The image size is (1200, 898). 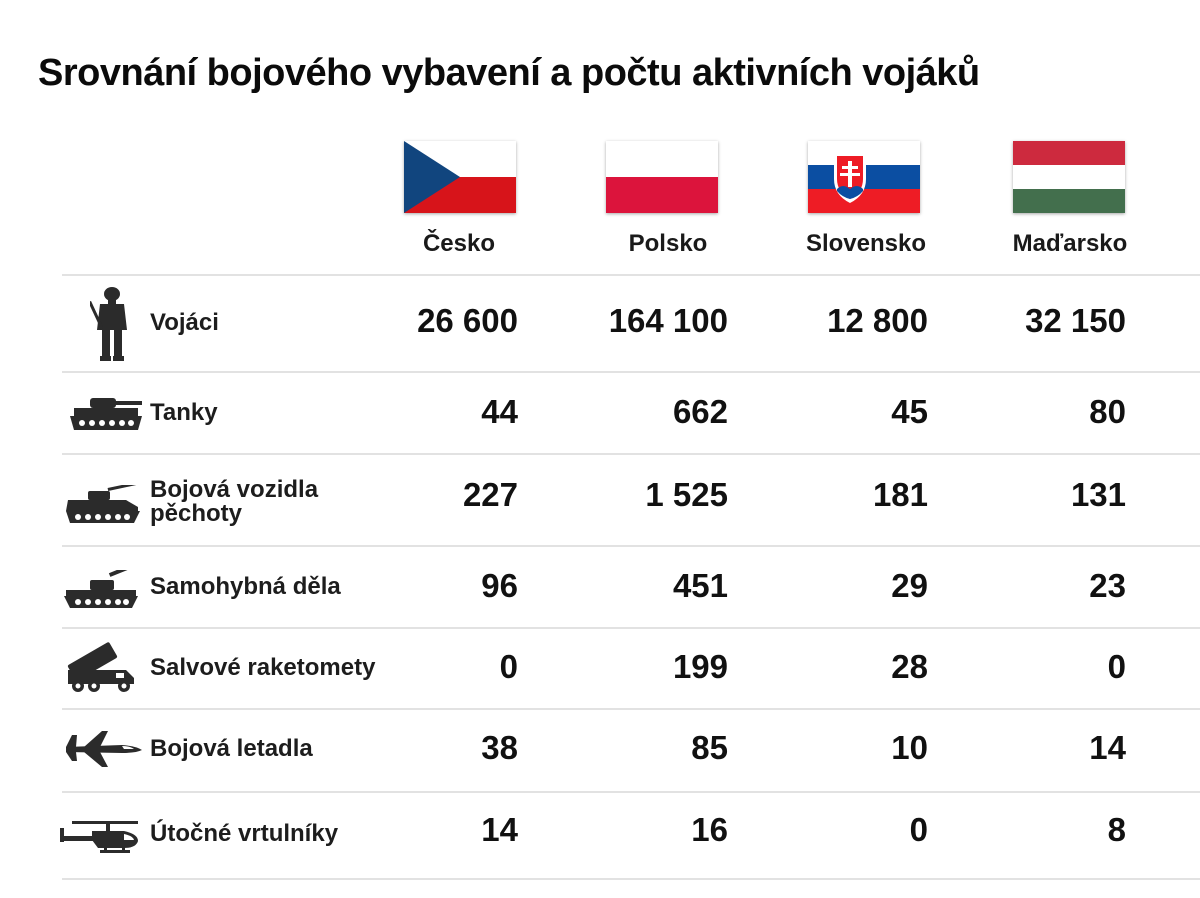 What do you see at coordinates (668, 320) in the screenshot?
I see `value-soldiers-poland: 164 100` at bounding box center [668, 320].